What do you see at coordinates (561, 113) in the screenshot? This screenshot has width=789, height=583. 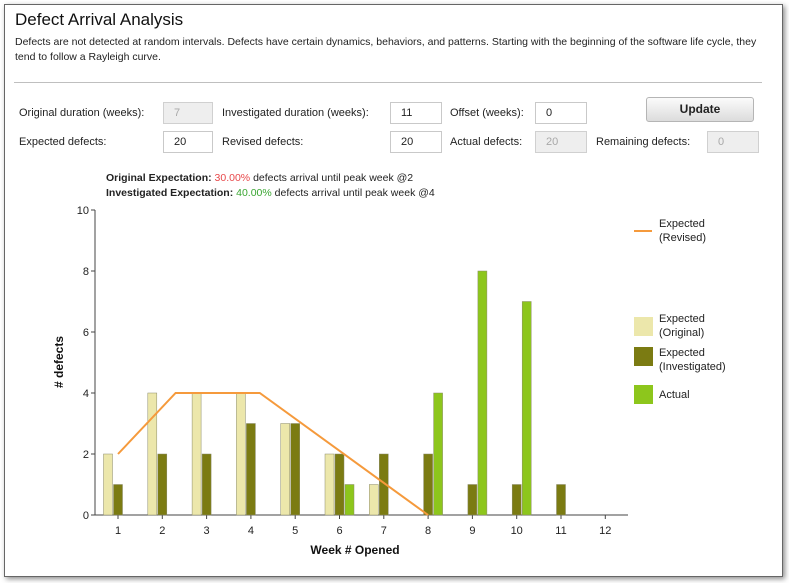 I see `offset-field: 0` at bounding box center [561, 113].